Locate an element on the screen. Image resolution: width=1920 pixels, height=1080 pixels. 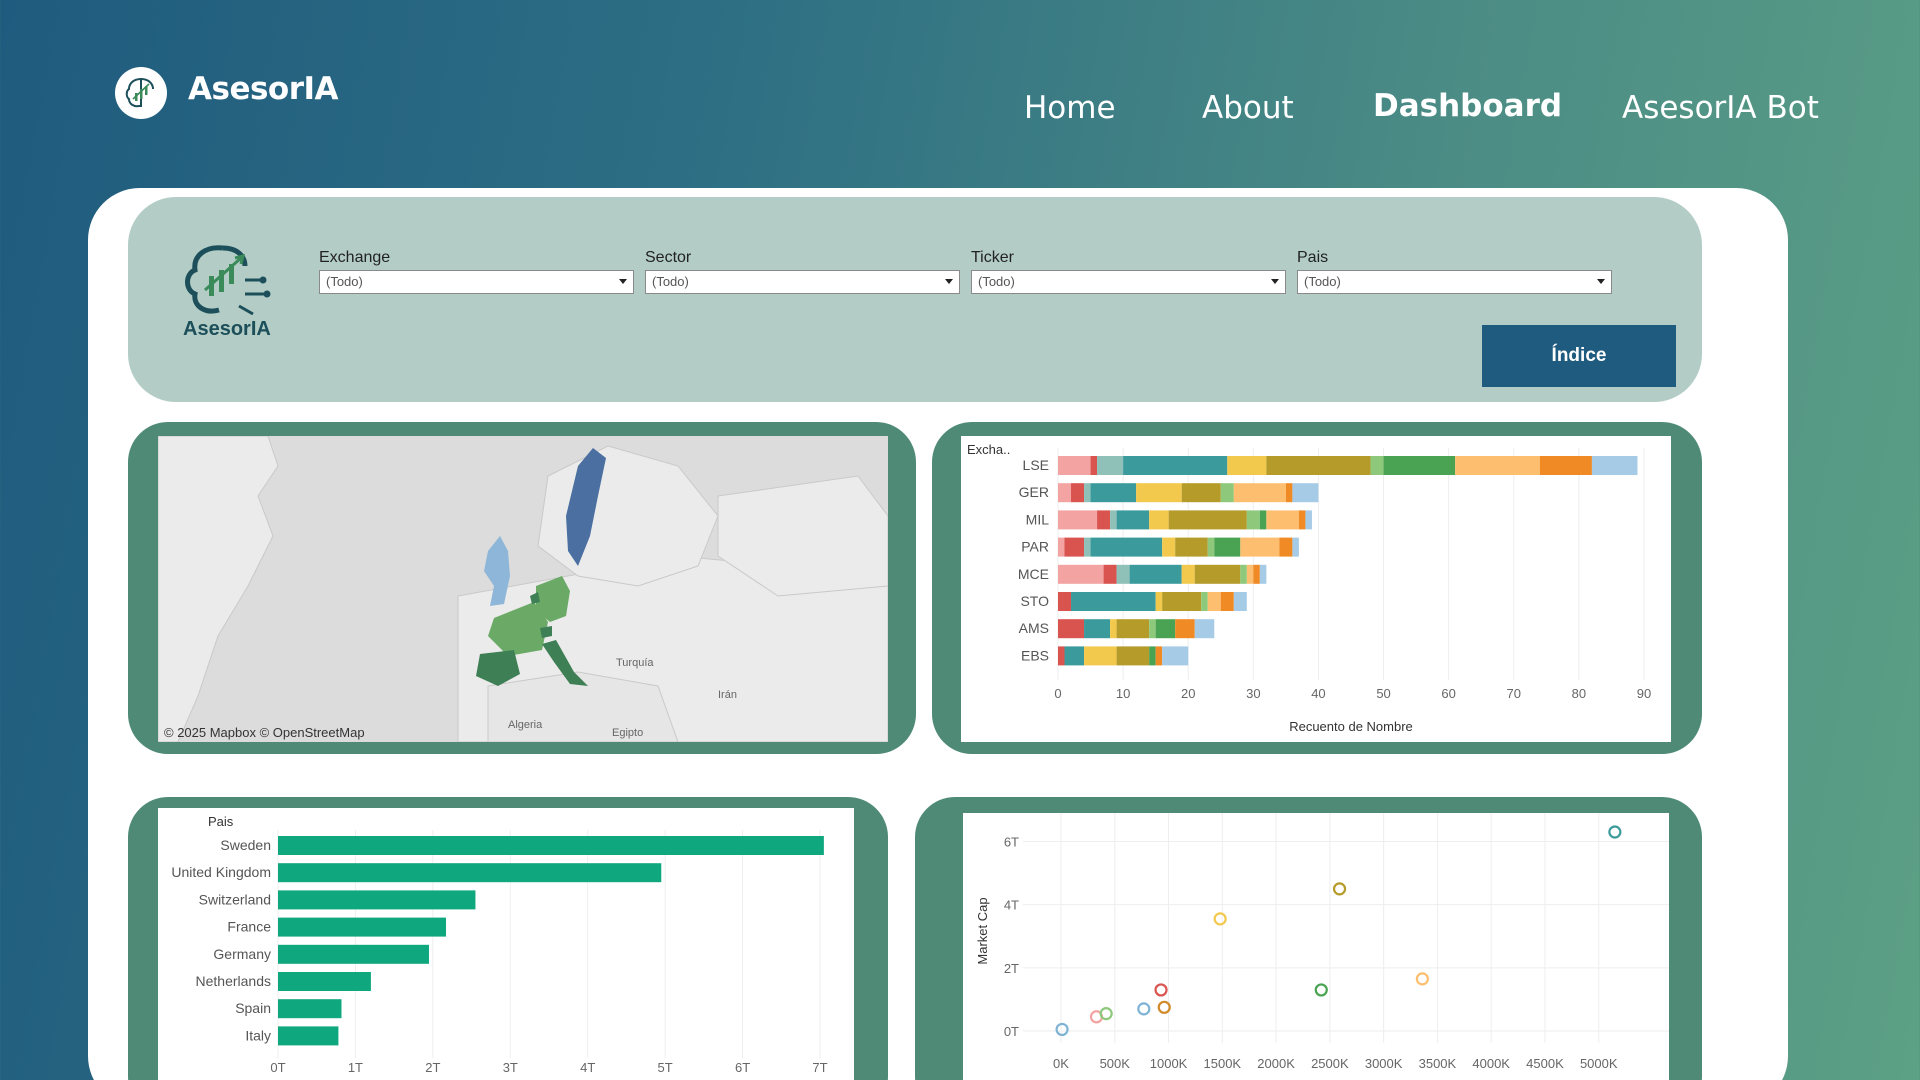
category-label: Switzerland is located at coordinates (235, 899).